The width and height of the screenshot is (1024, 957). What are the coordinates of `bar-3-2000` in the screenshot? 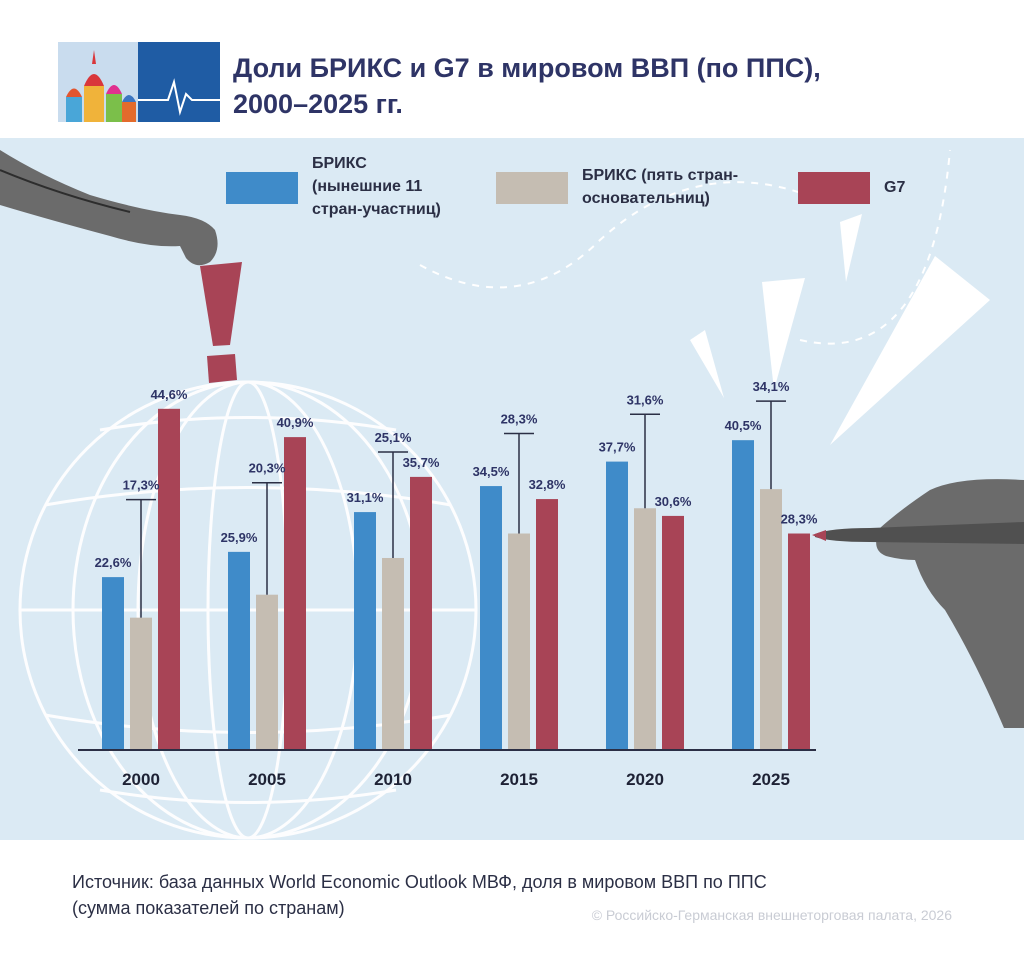 It's located at (169, 579).